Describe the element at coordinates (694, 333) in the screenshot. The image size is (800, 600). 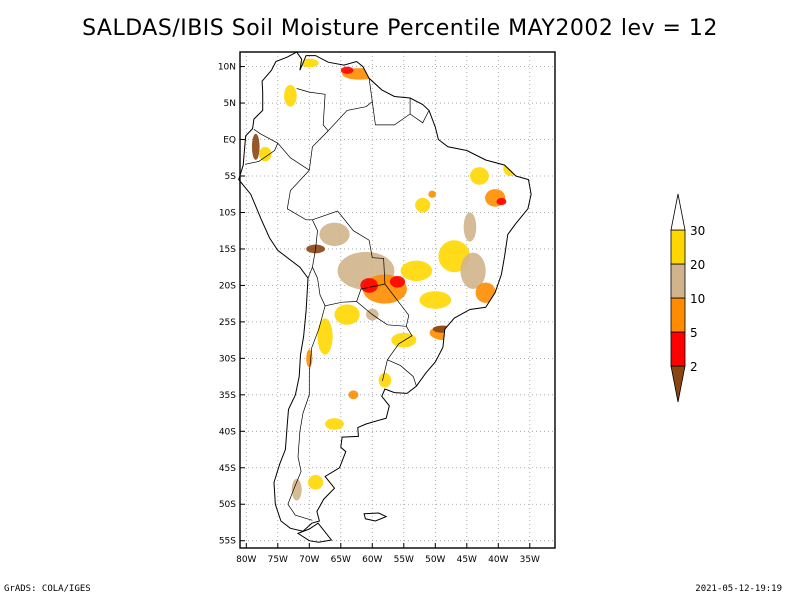
I see `legend-label: 5` at that location.